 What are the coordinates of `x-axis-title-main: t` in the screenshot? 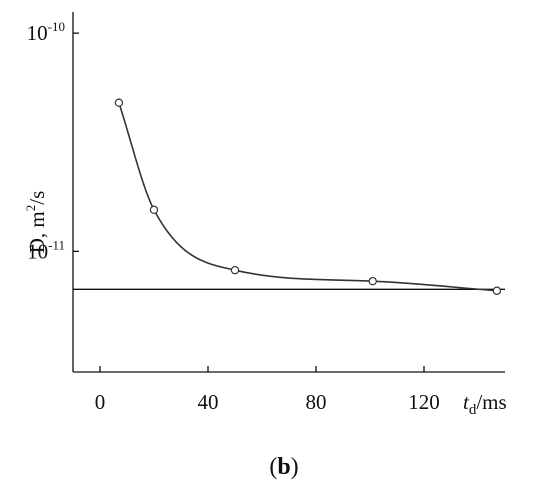 It's located at (466, 402).